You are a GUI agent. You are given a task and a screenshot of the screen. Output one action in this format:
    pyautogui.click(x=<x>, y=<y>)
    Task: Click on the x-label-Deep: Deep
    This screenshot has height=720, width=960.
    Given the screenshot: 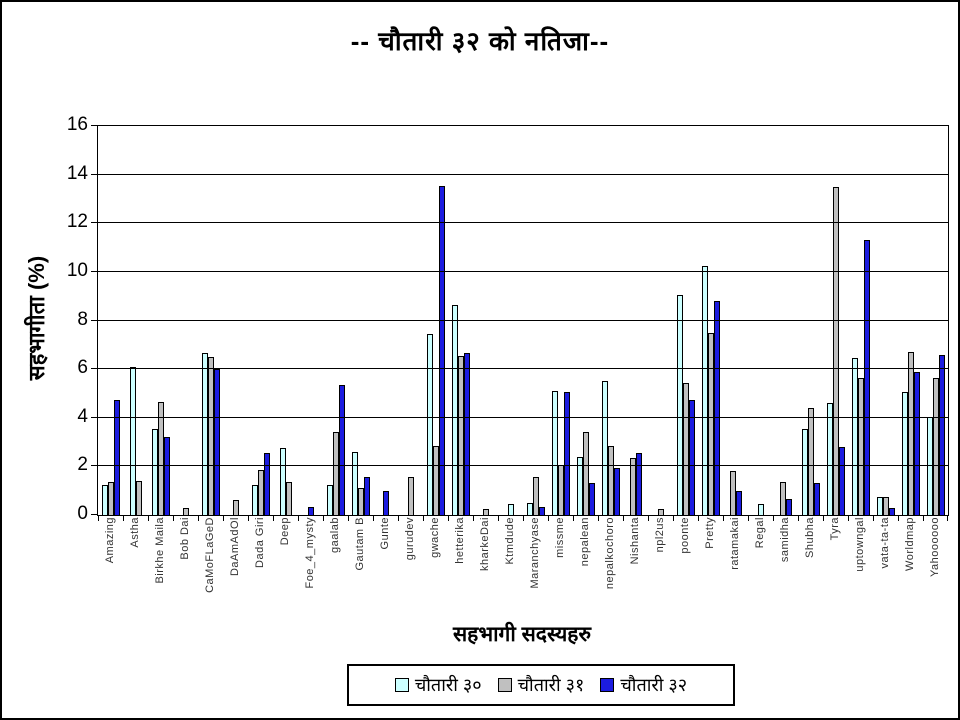 What is the action you would take?
    pyautogui.click(x=284, y=573)
    